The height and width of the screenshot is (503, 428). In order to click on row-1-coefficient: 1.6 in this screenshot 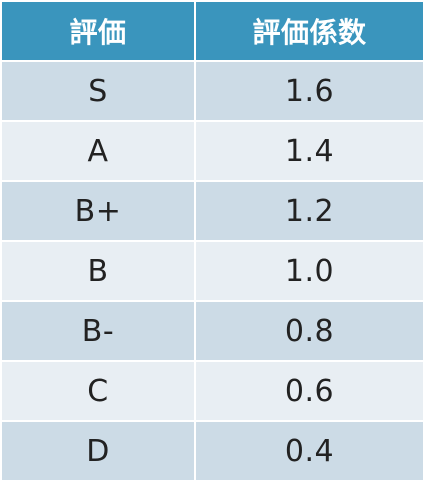, I will do `click(309, 91)`.